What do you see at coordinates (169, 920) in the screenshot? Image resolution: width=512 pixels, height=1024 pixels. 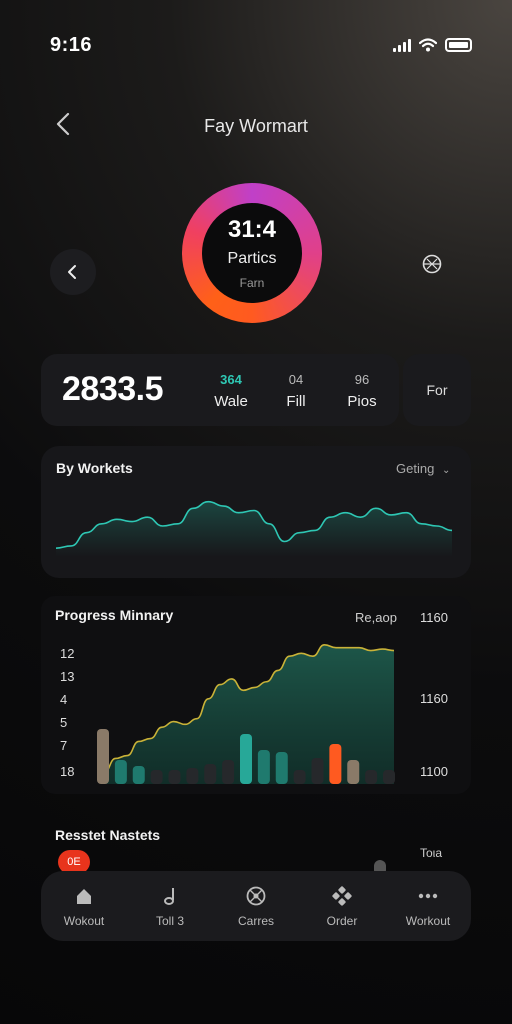 I see `nav-label: Toll 3` at bounding box center [169, 920].